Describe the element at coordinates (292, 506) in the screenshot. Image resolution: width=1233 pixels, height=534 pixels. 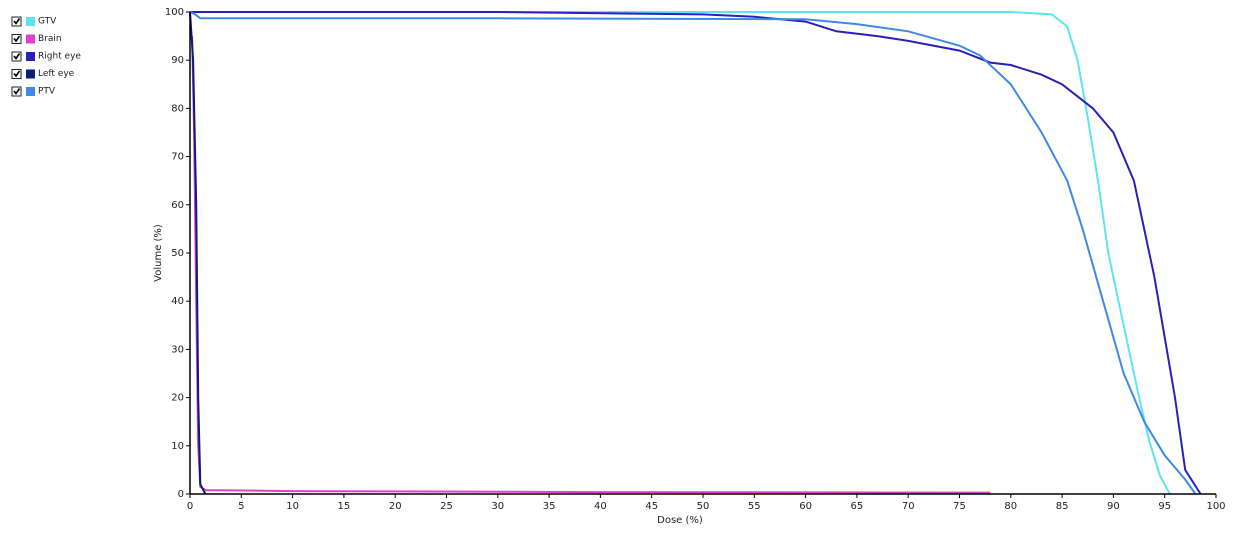
I see `x-tick-label: 10` at that location.